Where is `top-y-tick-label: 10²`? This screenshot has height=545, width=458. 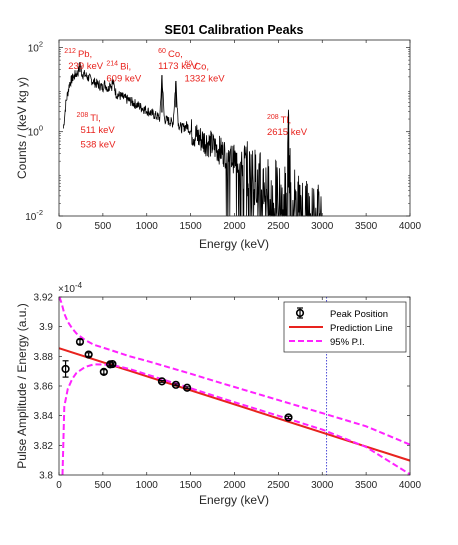 top-y-tick-label: 10² is located at coordinates (35, 46).